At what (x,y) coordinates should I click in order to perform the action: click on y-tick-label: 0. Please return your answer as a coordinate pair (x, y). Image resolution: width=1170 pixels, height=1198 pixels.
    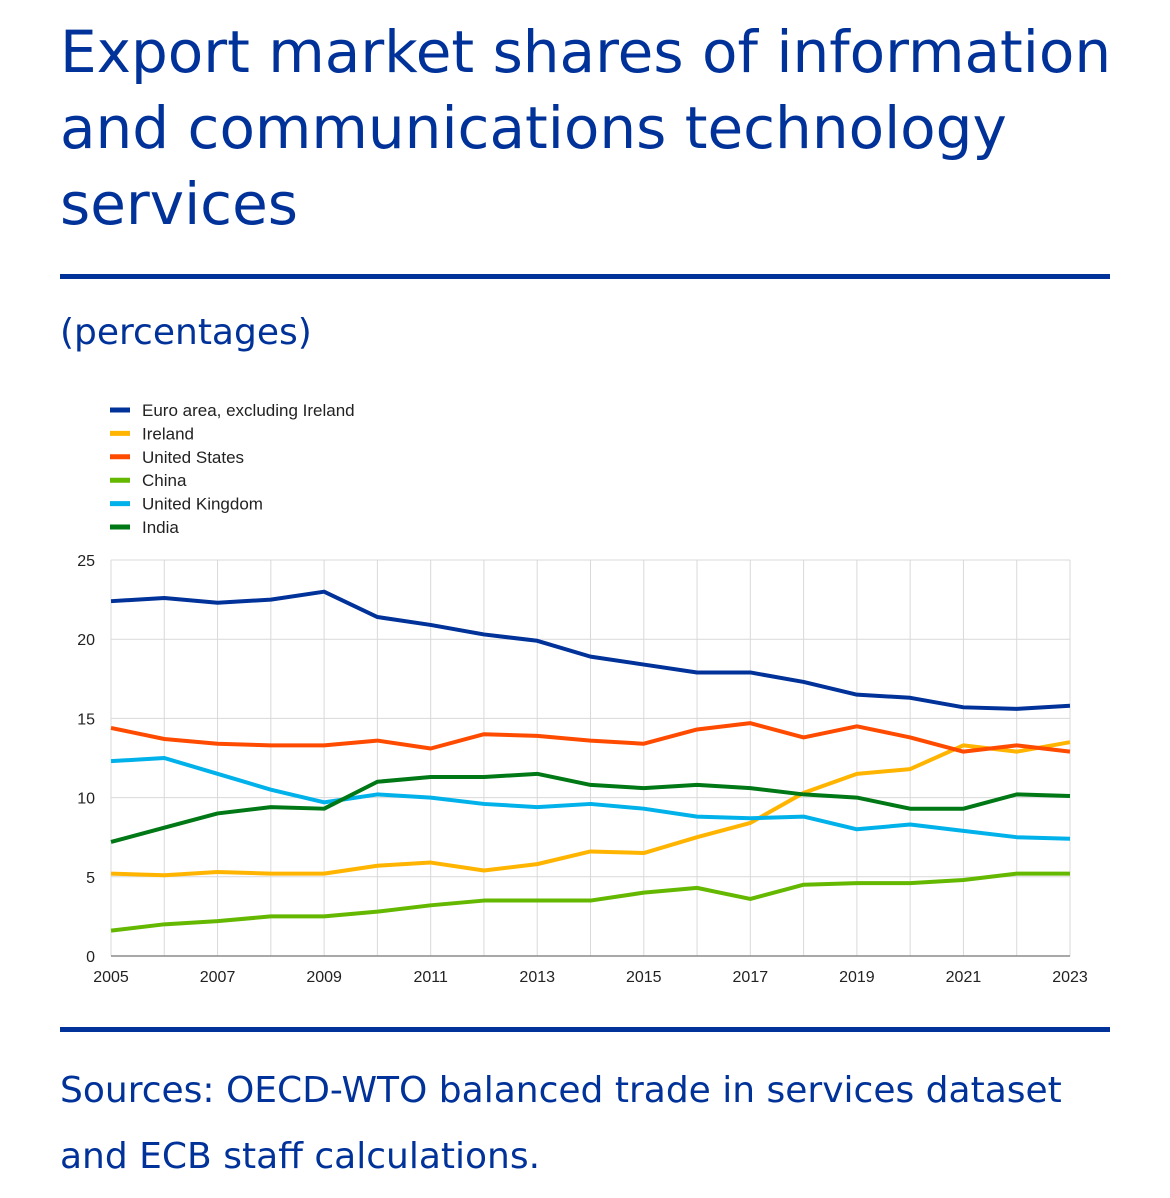
    Looking at the image, I should click on (90, 957).